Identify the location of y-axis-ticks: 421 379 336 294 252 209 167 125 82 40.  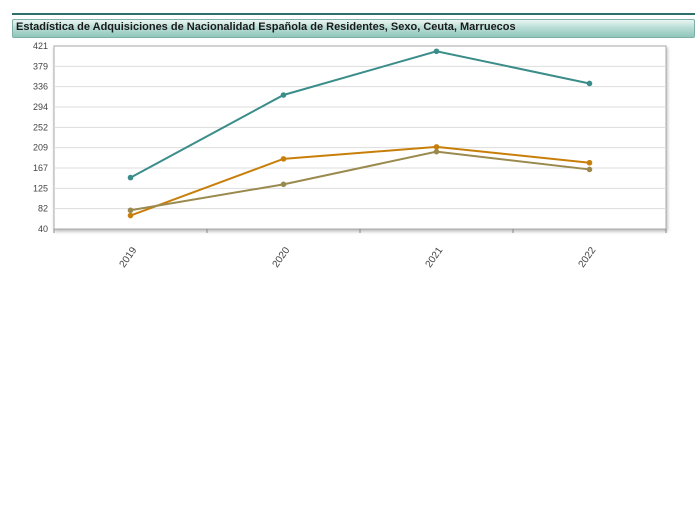
(40, 137).